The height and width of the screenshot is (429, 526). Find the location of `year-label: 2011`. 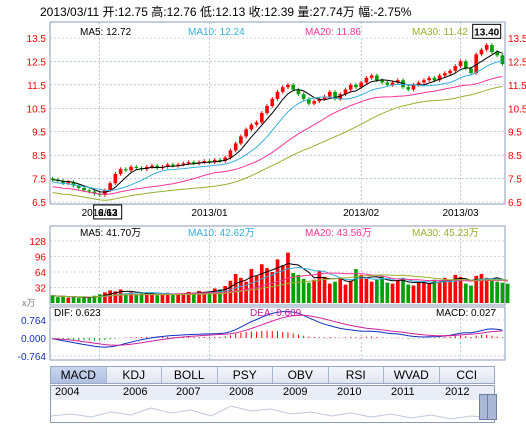

year-label: 2011 is located at coordinates (403, 392).